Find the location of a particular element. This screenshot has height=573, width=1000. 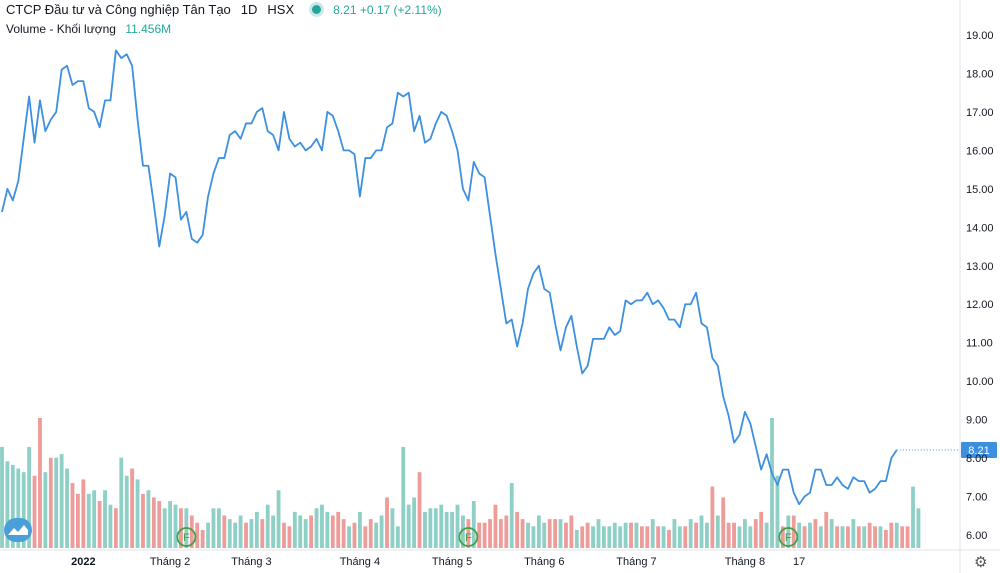

market-status-icon is located at coordinates (317, 9).